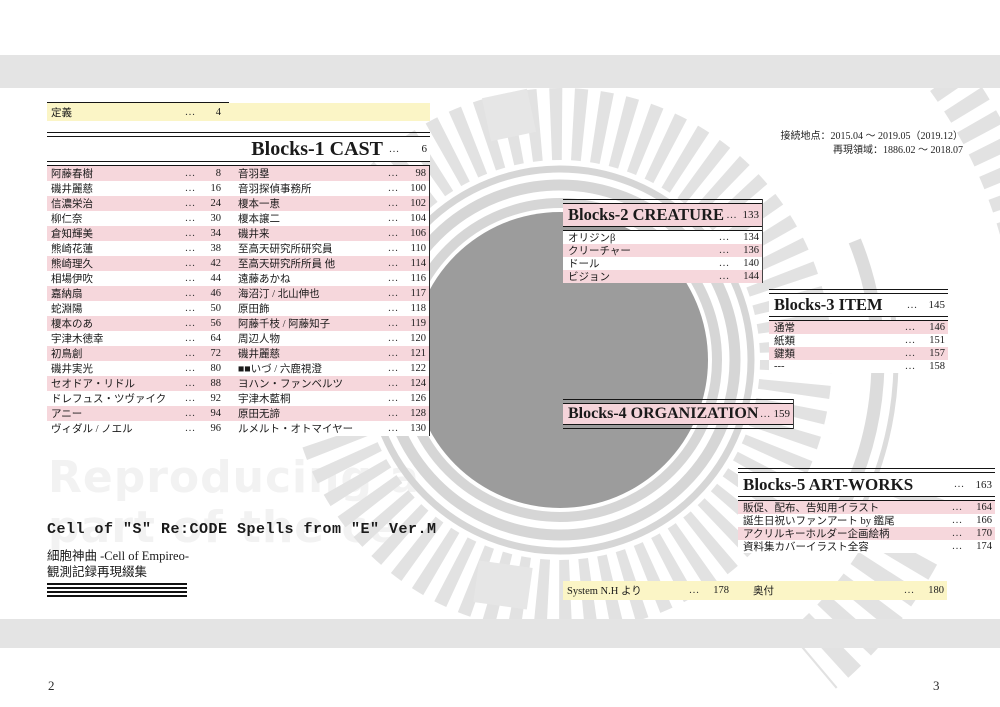 This screenshot has width=1000, height=707. Describe the element at coordinates (584, 264) in the screenshot. I see `item-label: ドール` at that location.